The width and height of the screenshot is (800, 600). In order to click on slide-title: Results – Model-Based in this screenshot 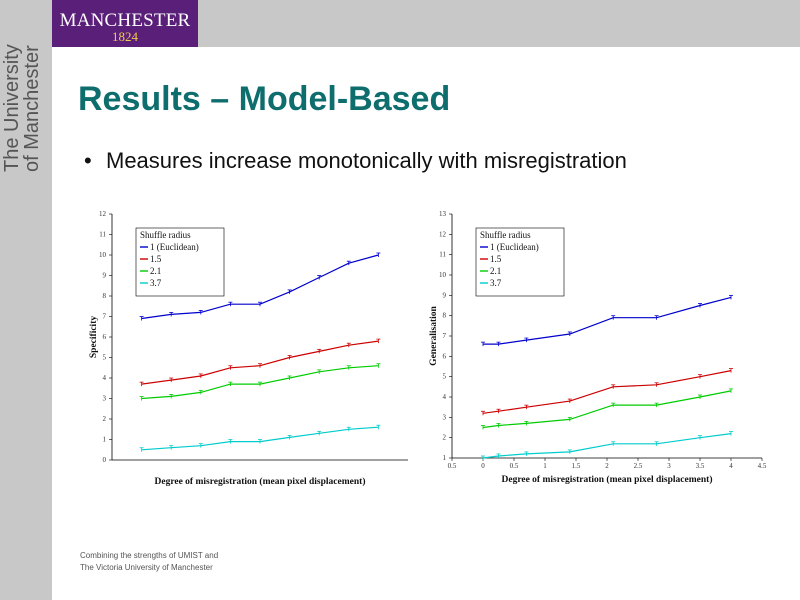, I will do `click(264, 99)`.